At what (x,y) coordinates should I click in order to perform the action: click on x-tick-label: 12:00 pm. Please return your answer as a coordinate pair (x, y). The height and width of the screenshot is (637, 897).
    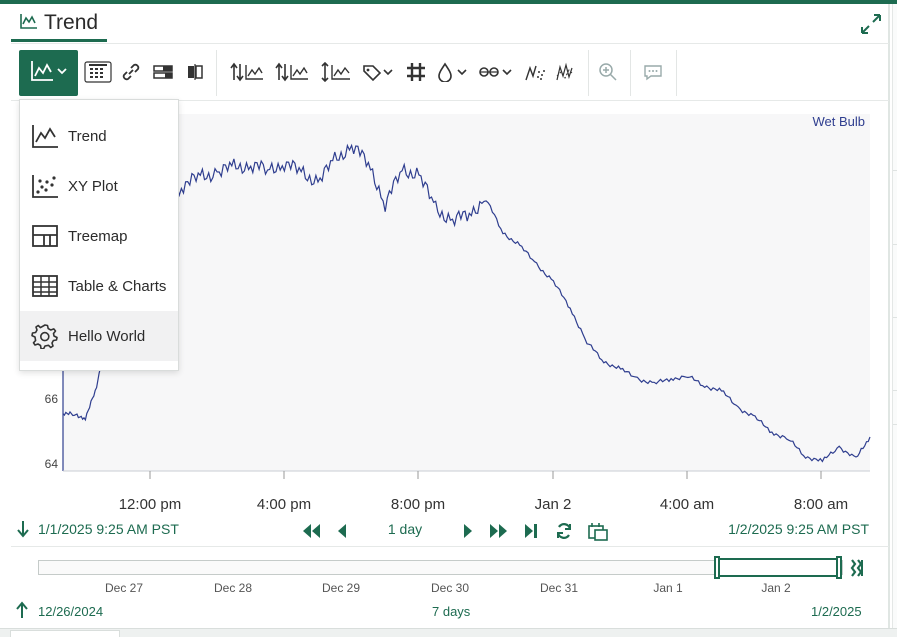
    Looking at the image, I should click on (150, 504).